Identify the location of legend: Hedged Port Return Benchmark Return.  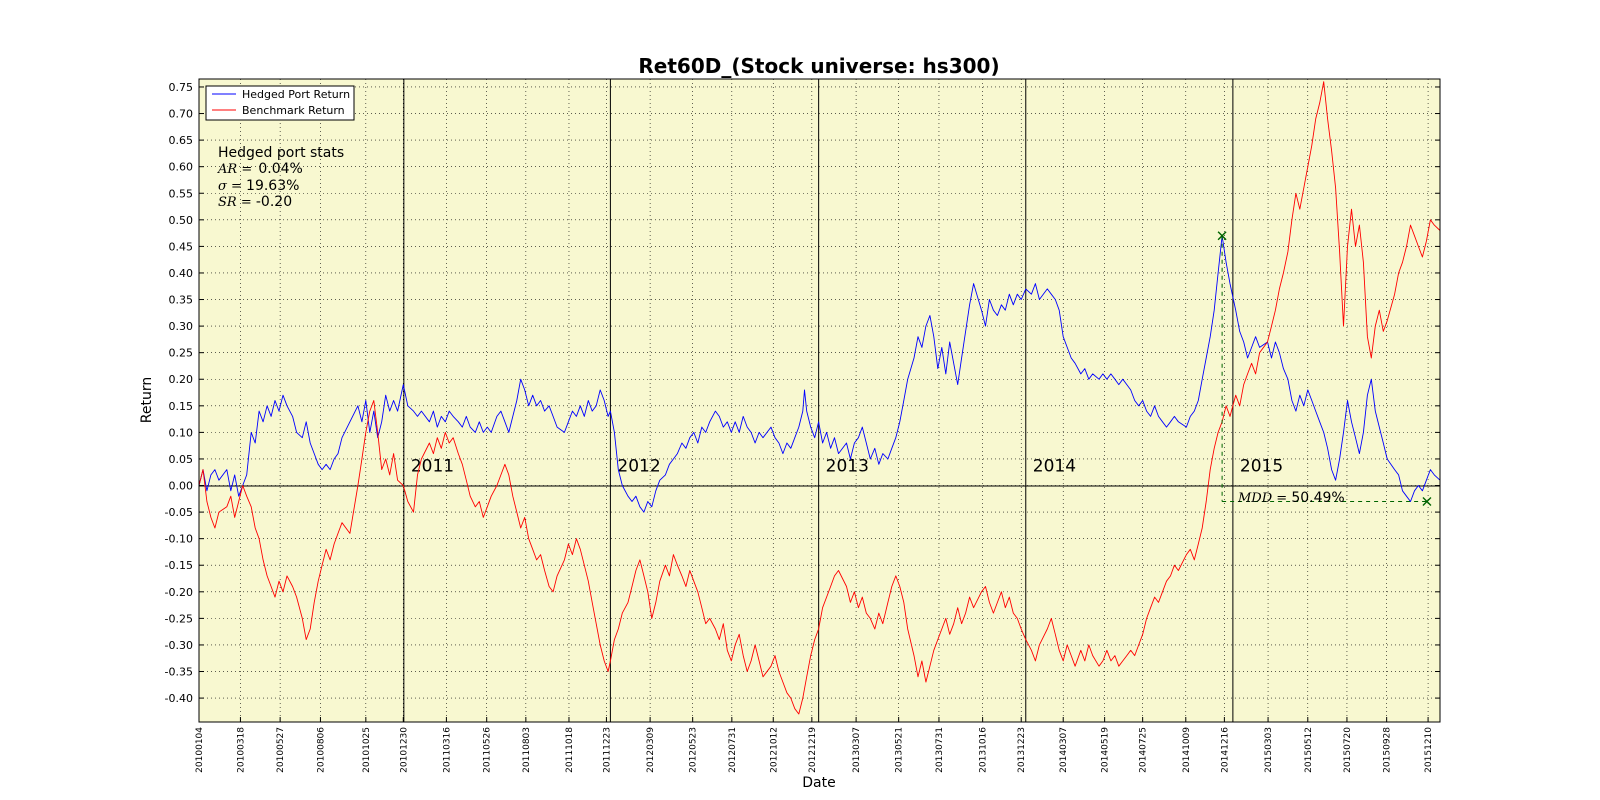
(280, 103).